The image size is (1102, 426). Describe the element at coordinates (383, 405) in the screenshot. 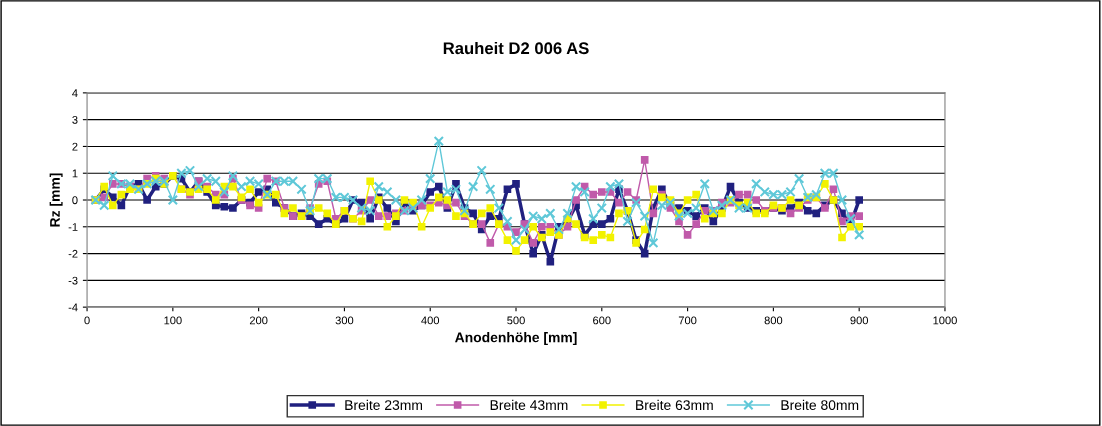

I see `legend-label: Breite 23mm` at that location.